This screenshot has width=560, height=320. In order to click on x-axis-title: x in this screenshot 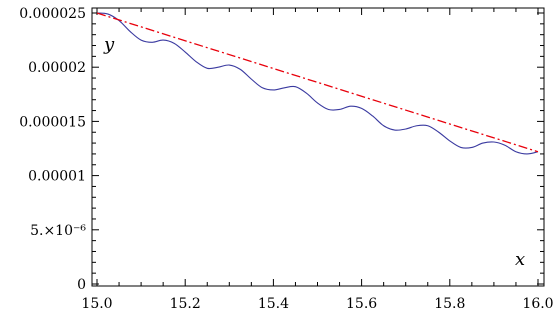, I will do `click(520, 259)`.